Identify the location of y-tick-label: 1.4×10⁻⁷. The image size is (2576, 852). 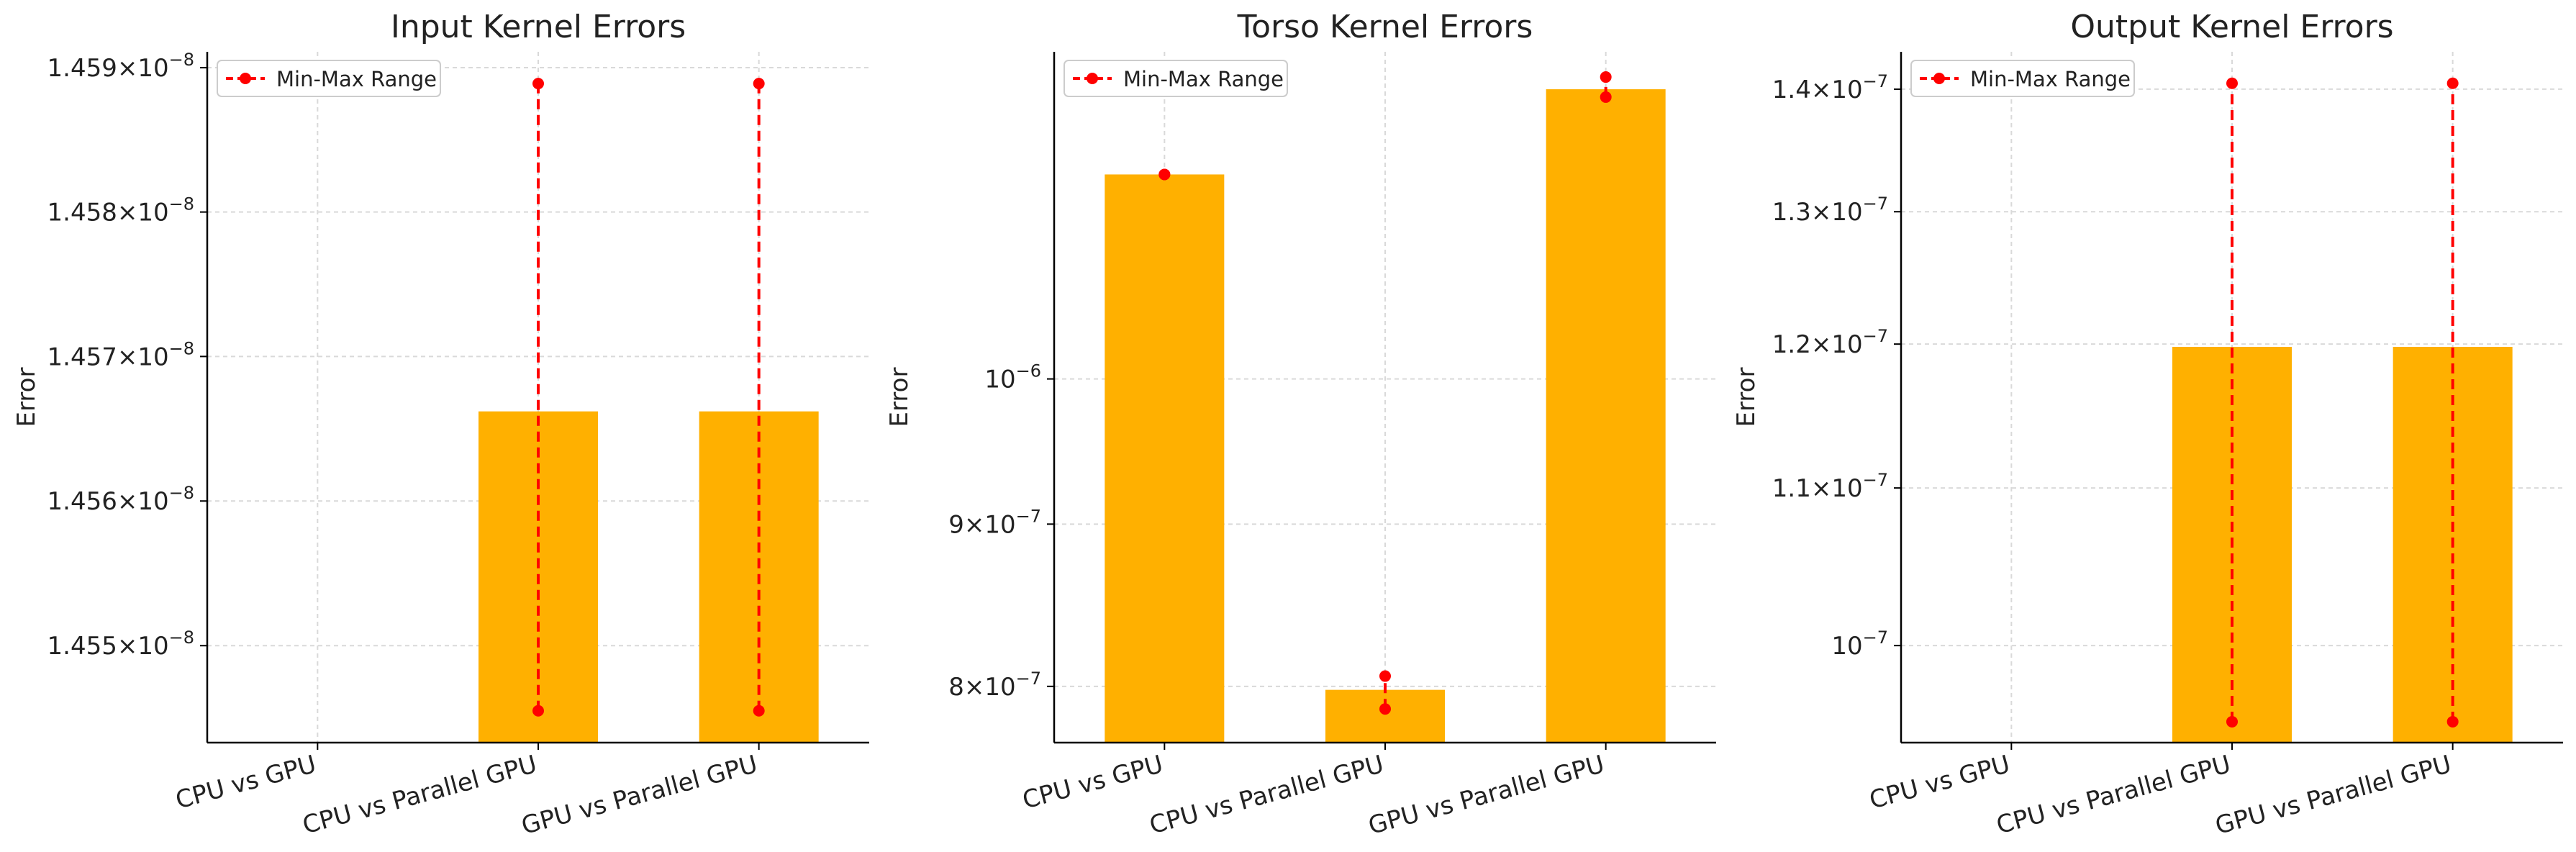
(1830, 88).